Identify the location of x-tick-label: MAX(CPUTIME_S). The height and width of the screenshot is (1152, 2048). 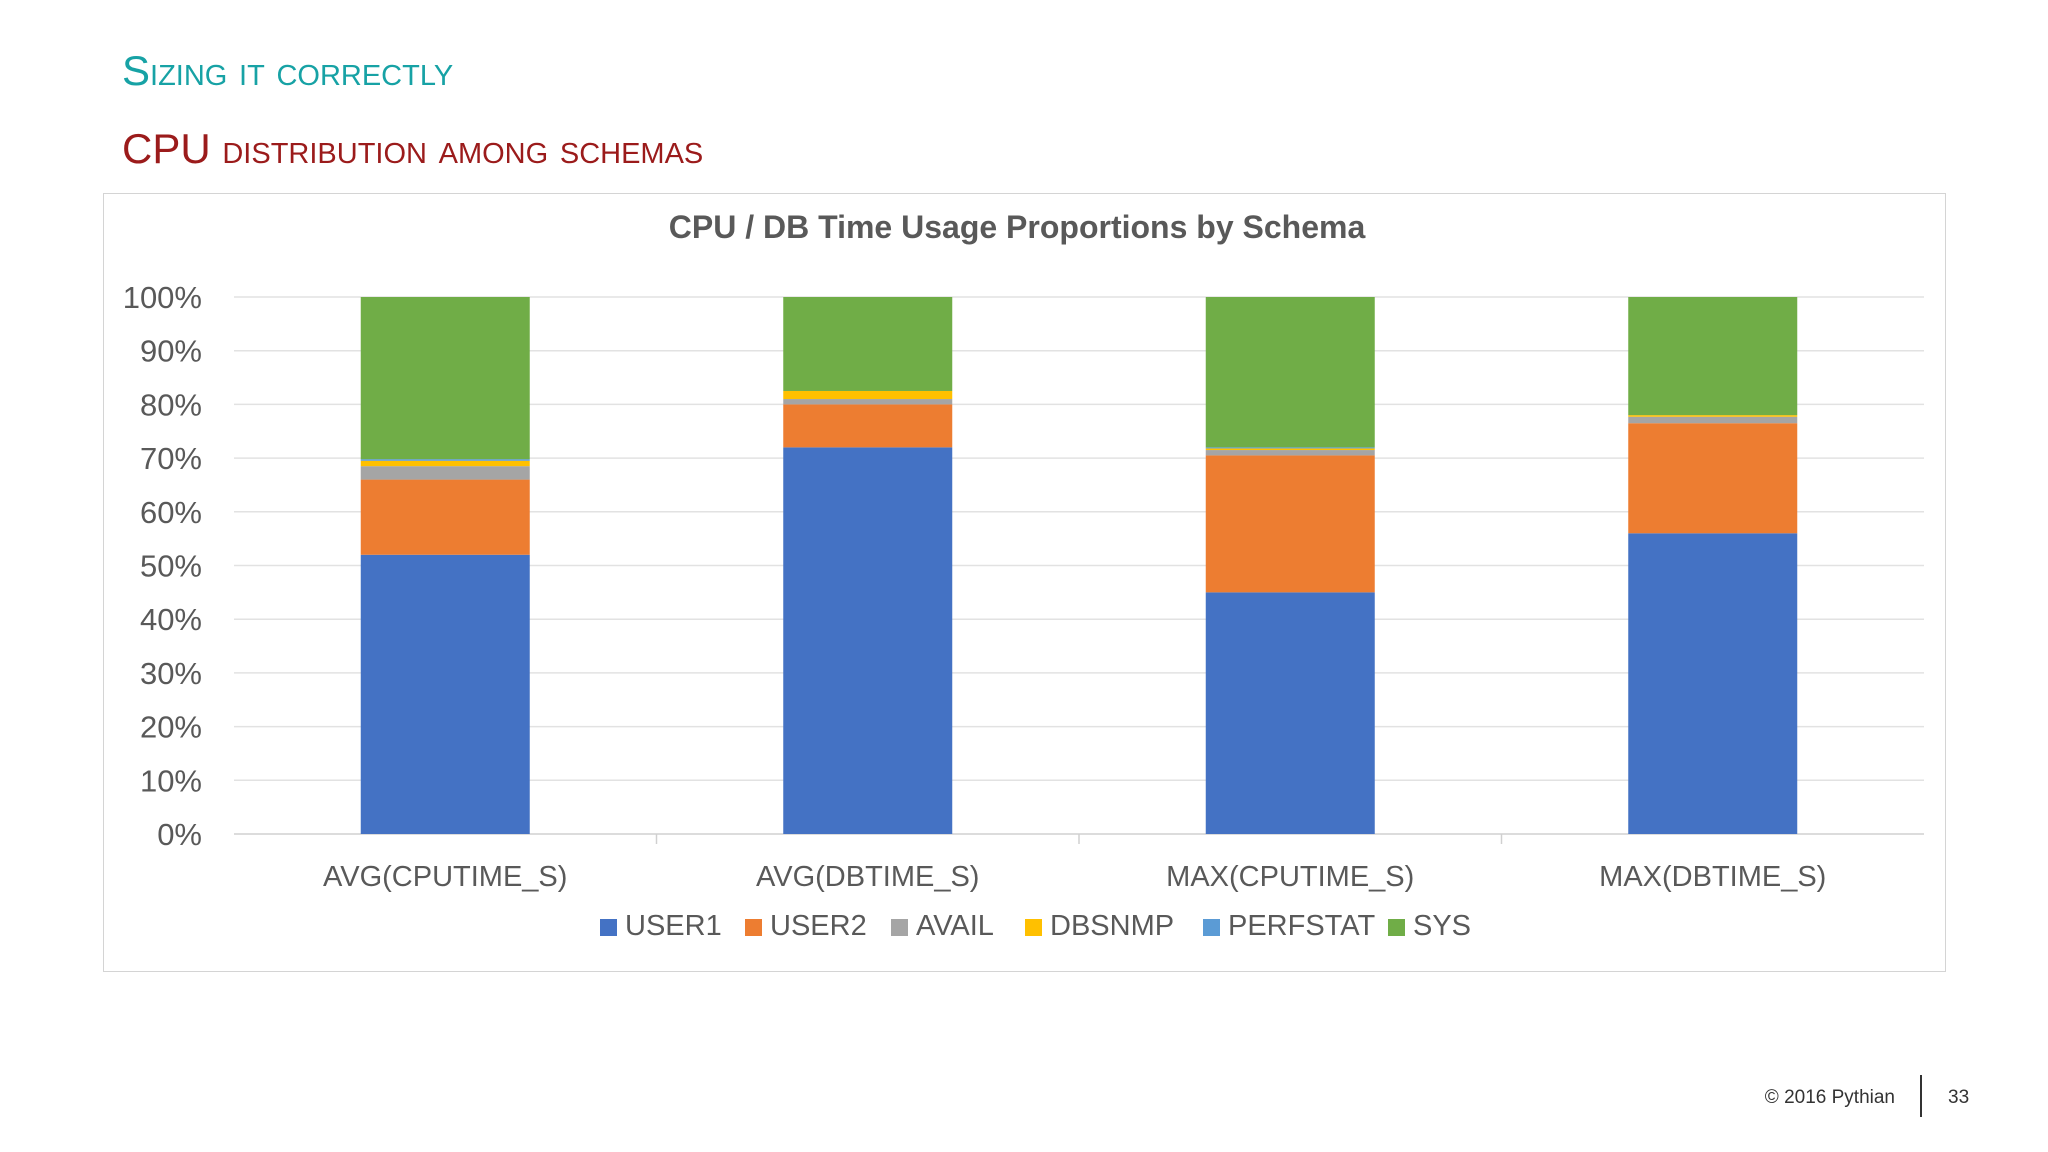
(1290, 877).